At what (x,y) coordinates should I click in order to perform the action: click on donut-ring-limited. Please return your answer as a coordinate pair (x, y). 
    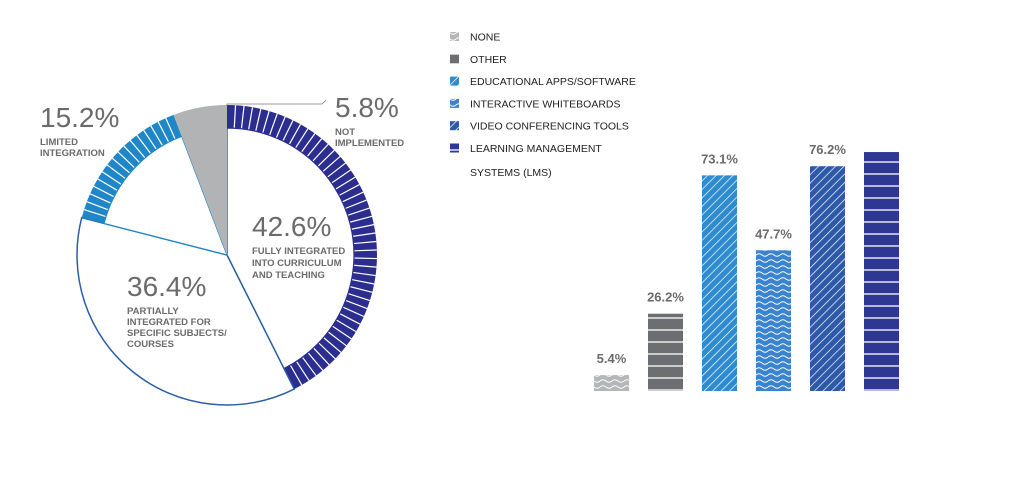
    Looking at the image, I should click on (131, 169).